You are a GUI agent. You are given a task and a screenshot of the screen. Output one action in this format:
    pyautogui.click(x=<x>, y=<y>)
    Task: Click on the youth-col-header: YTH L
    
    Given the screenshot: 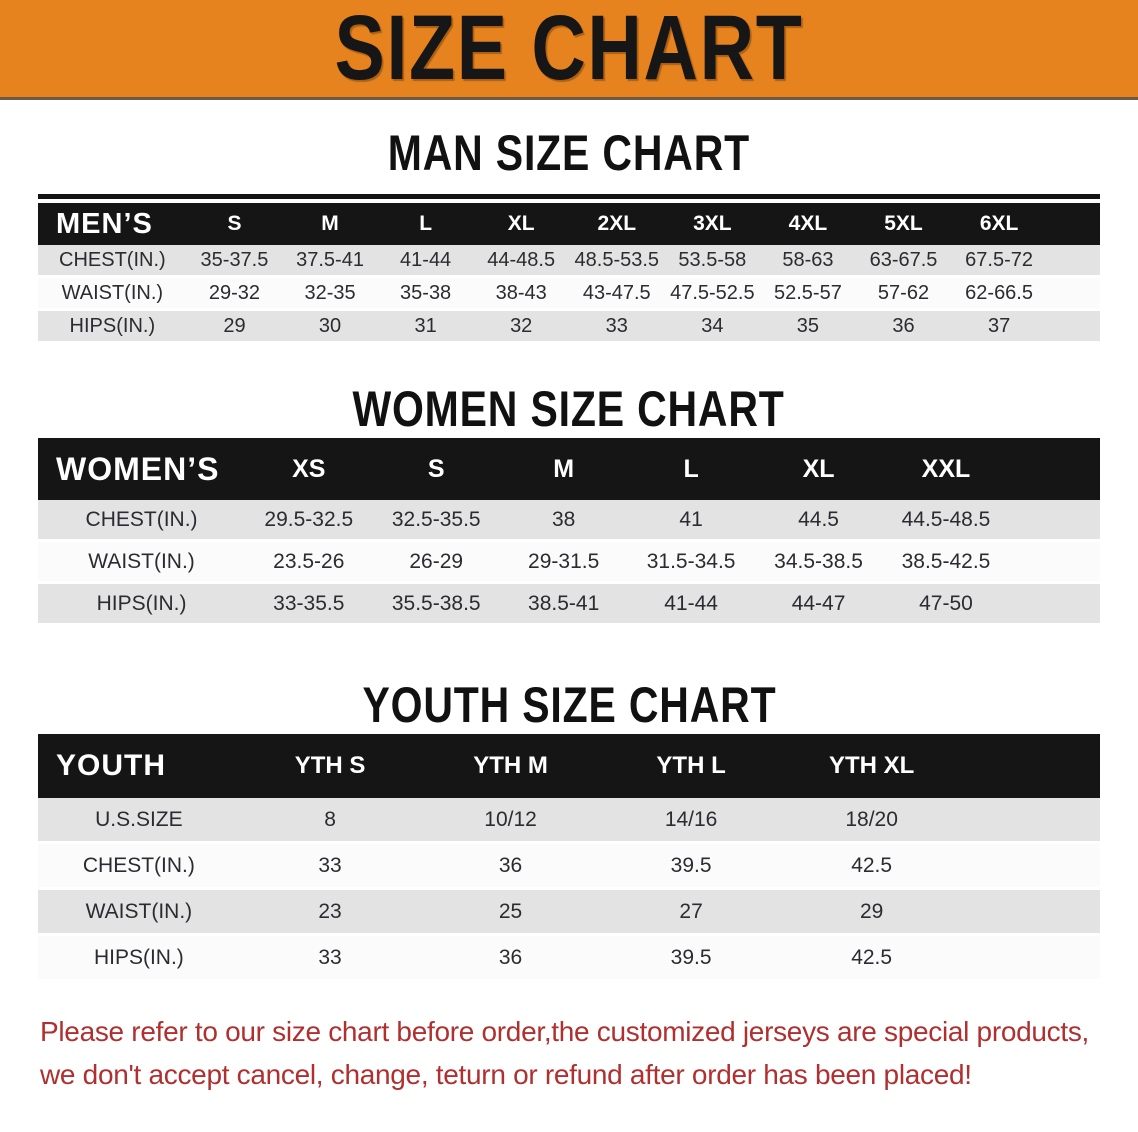 What is the action you would take?
    pyautogui.click(x=691, y=766)
    